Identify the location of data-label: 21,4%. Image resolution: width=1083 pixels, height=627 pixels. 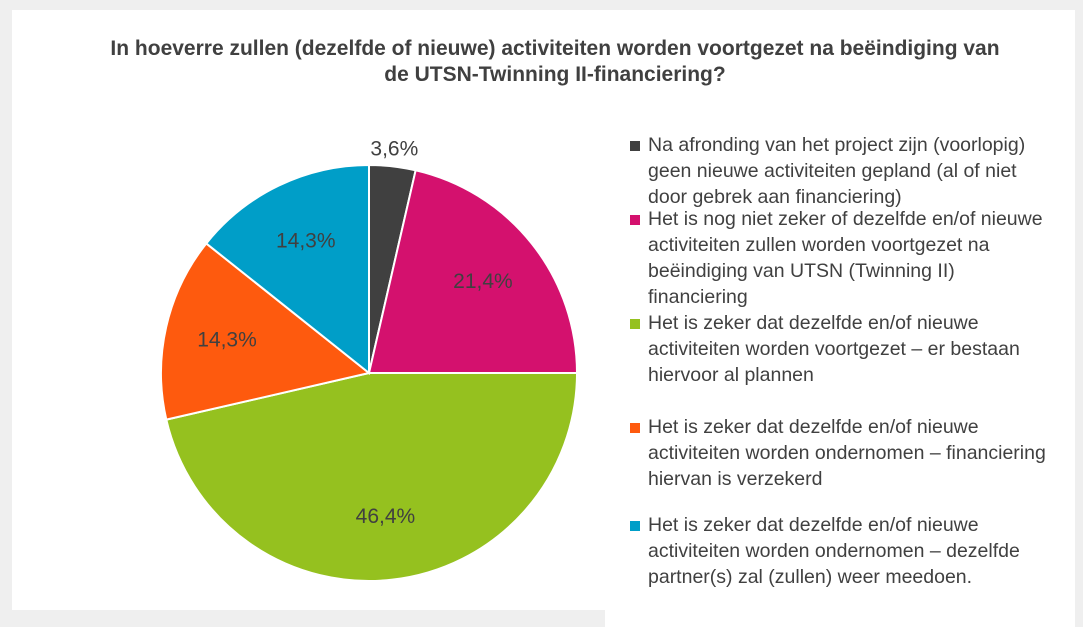
(483, 281).